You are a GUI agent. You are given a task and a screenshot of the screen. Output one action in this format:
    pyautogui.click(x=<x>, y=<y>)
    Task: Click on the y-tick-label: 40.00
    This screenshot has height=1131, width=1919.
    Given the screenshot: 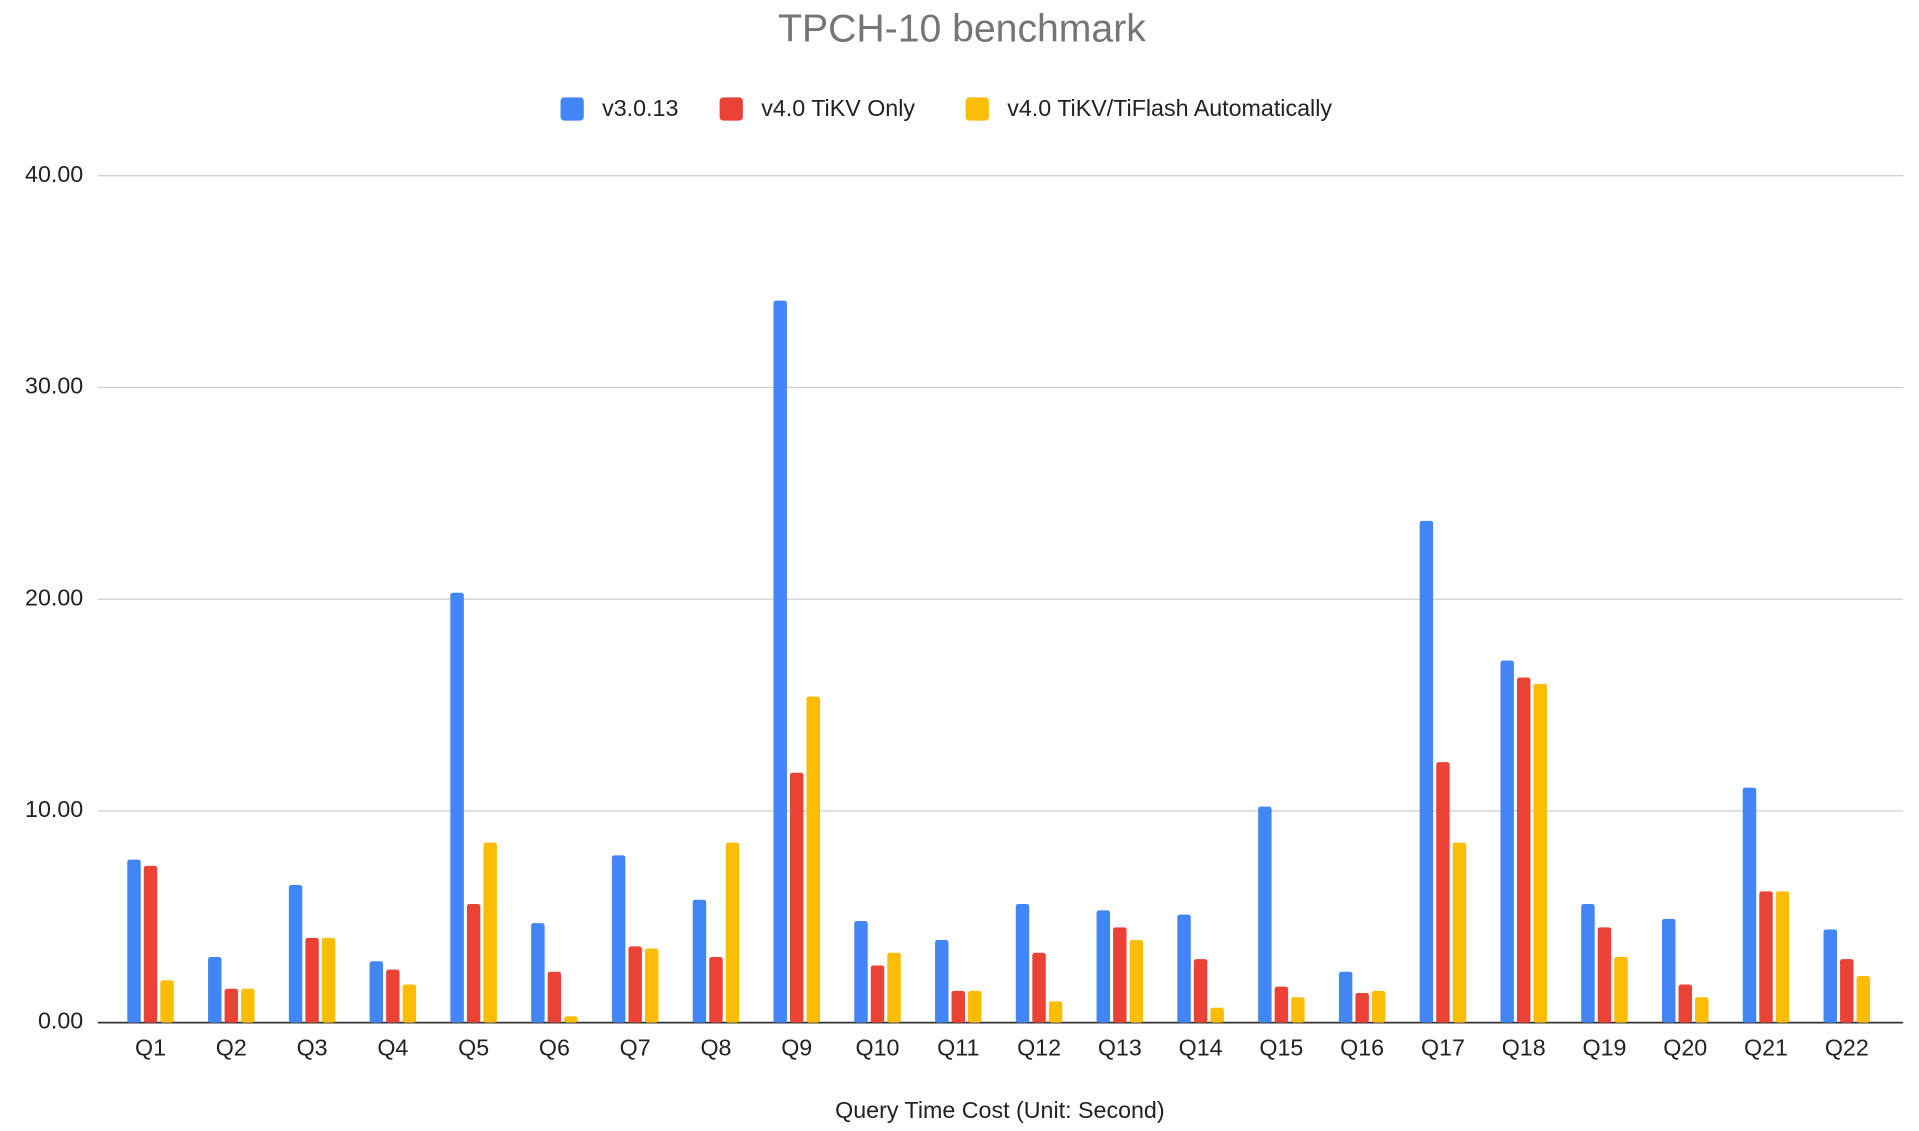 What is the action you would take?
    pyautogui.click(x=54, y=174)
    